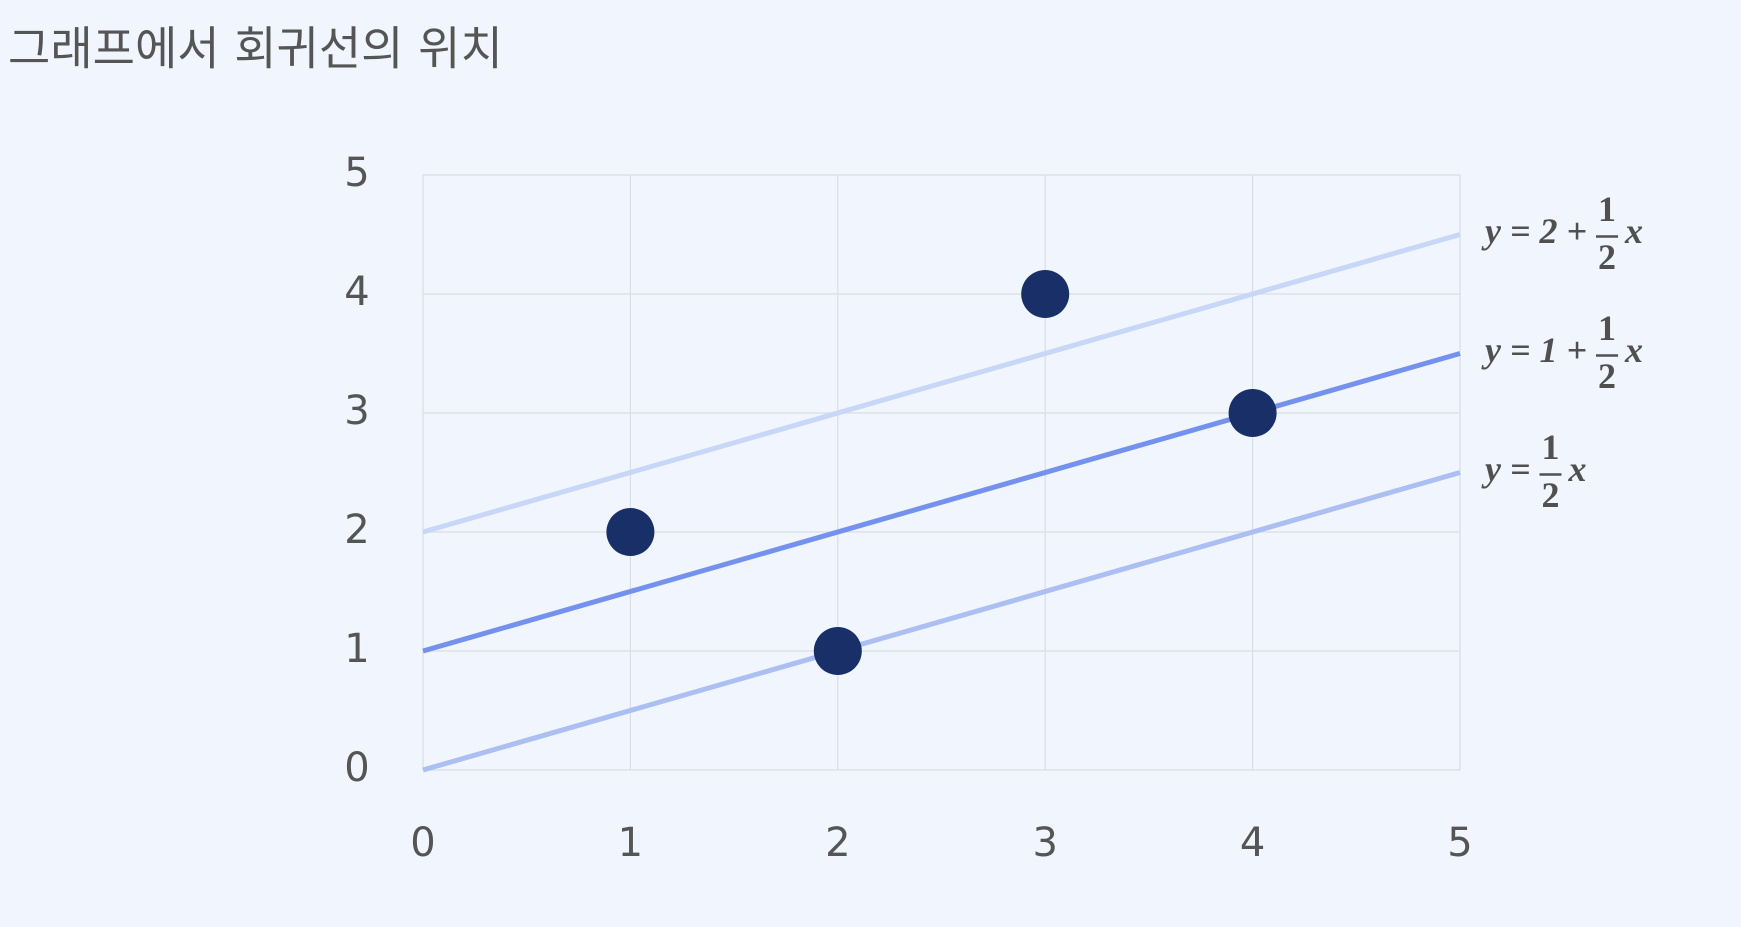 Image resolution: width=1741 pixels, height=927 pixels. Describe the element at coordinates (255, 49) in the screenshot. I see `chart-title: 그래프에서 회귀선의 위치` at that location.